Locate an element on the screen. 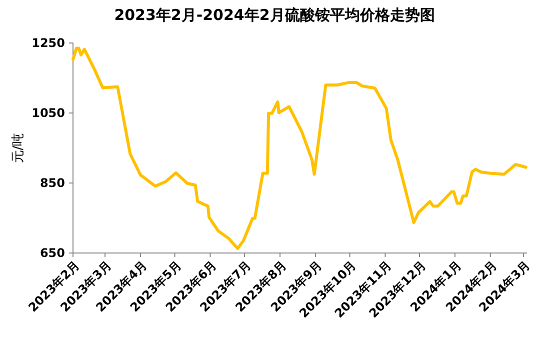 The height and width of the screenshot is (339, 549). y-tick-label: 1250 is located at coordinates (48, 43).